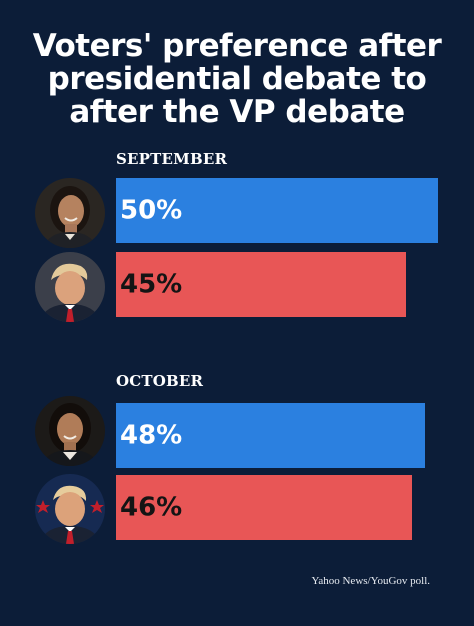 Image resolution: width=474 pixels, height=626 pixels. What do you see at coordinates (151, 506) in the screenshot?
I see `data-label-october-red: 46%` at bounding box center [151, 506].